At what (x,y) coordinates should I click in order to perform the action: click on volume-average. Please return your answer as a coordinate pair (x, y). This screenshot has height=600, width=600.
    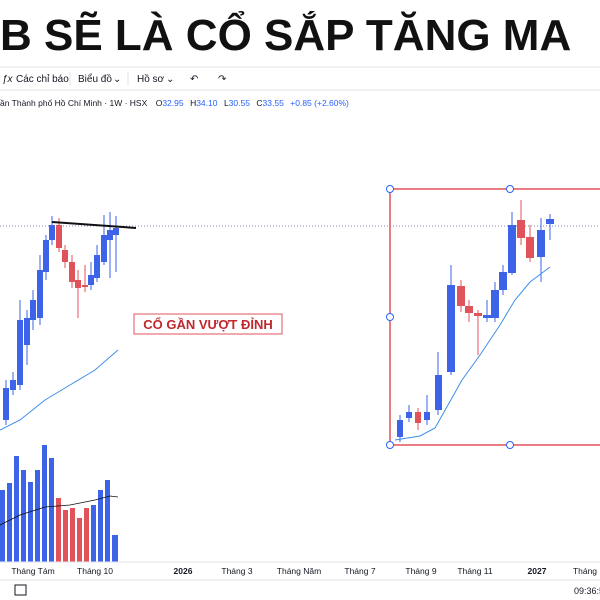
    Looking at the image, I should click on (59, 510).